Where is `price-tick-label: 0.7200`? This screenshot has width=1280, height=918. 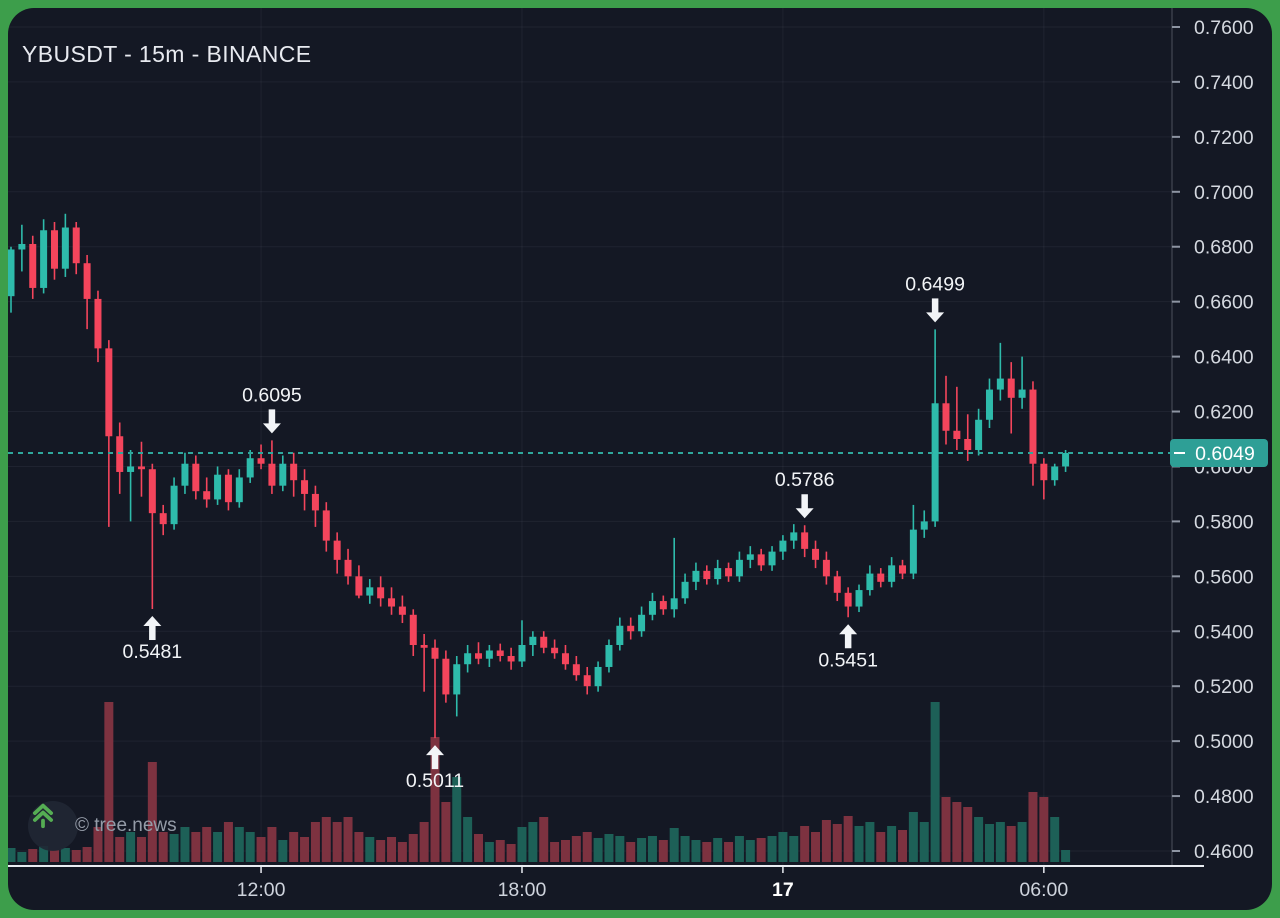
price-tick-label: 0.7200 is located at coordinates (1224, 138).